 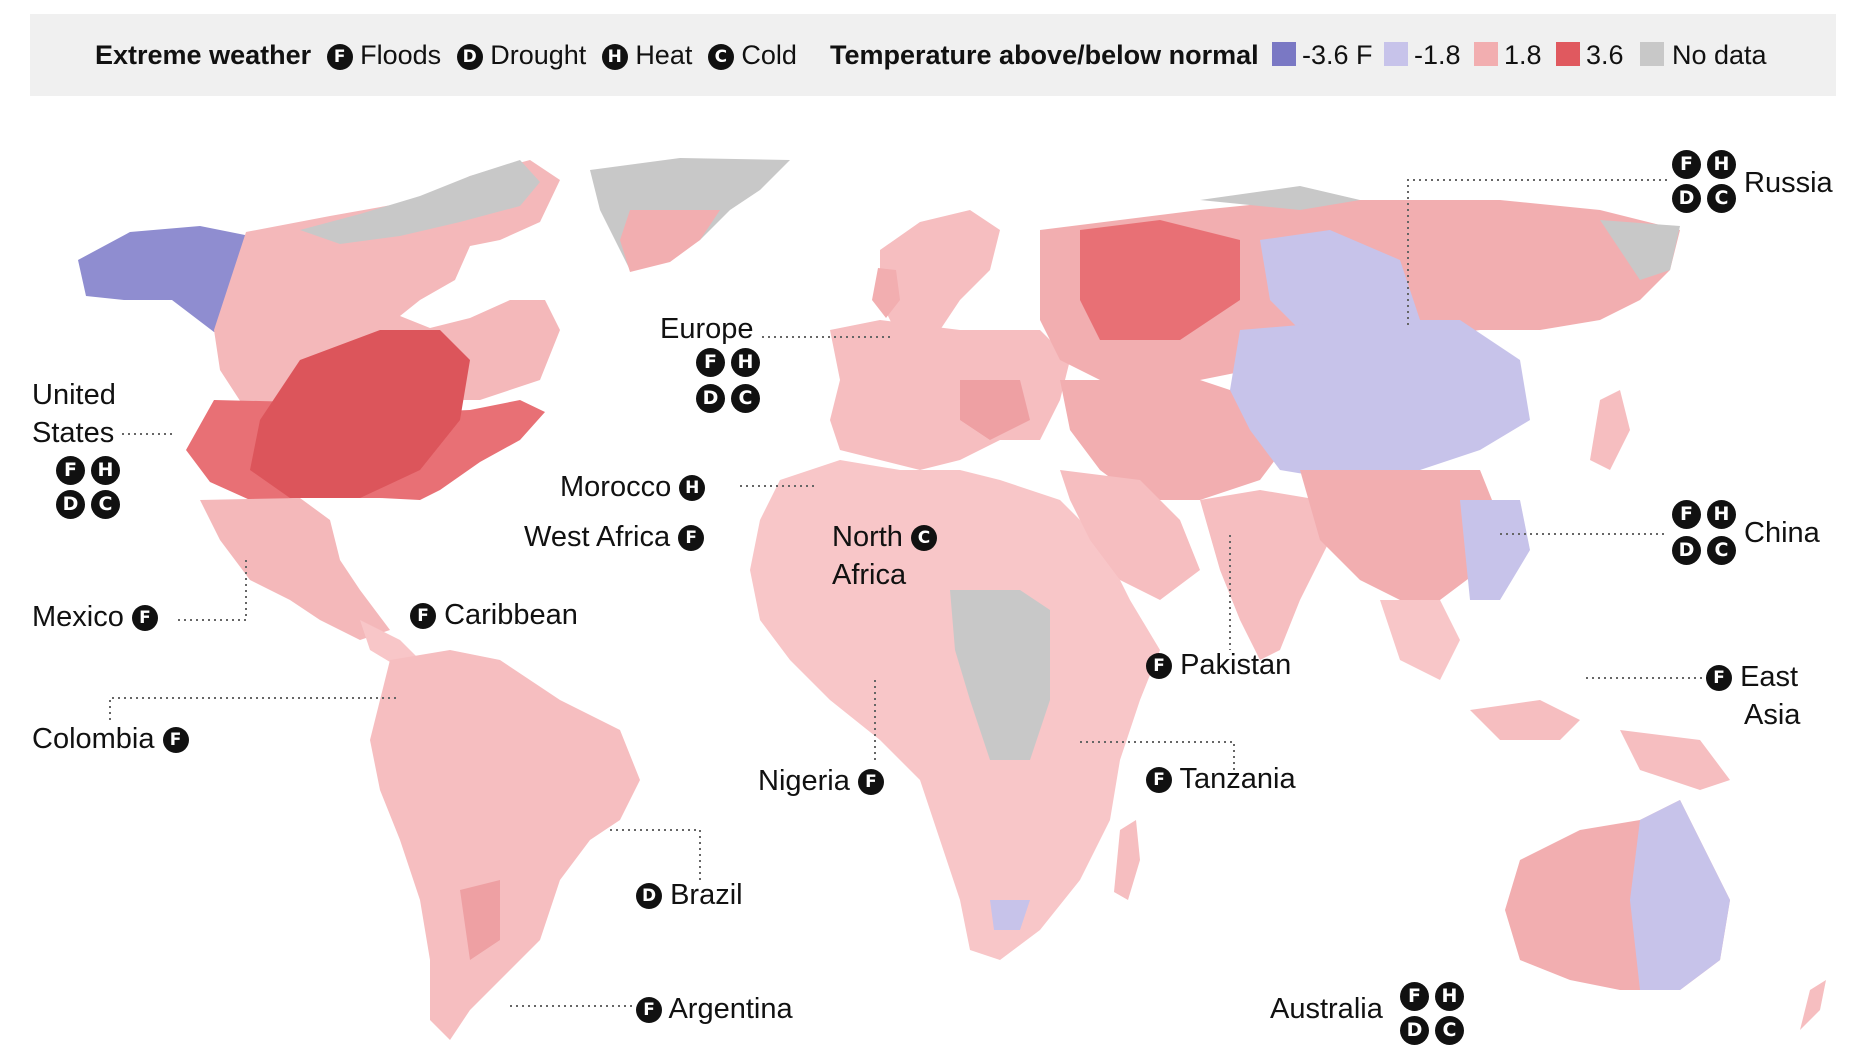 I want to click on label-nigeria: Nigeria F, so click(x=821, y=781).